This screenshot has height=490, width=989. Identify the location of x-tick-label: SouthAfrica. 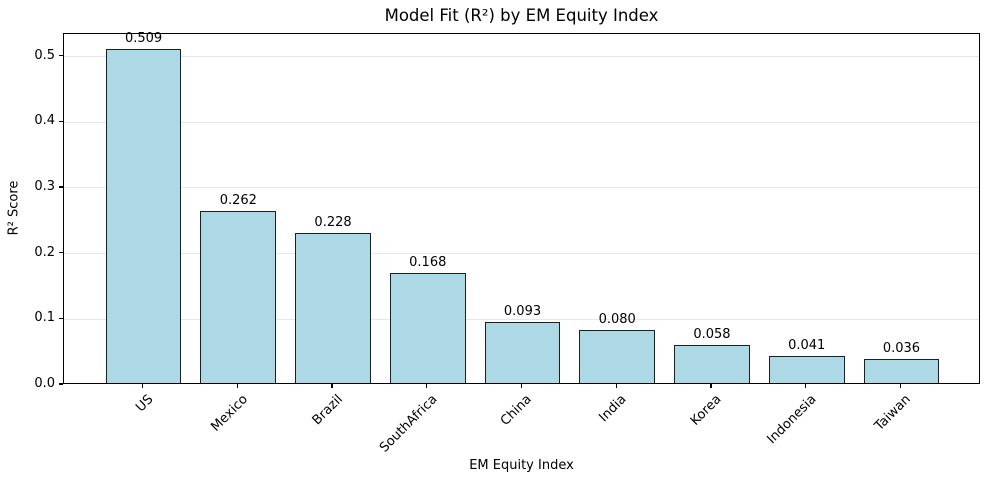
(408, 424).